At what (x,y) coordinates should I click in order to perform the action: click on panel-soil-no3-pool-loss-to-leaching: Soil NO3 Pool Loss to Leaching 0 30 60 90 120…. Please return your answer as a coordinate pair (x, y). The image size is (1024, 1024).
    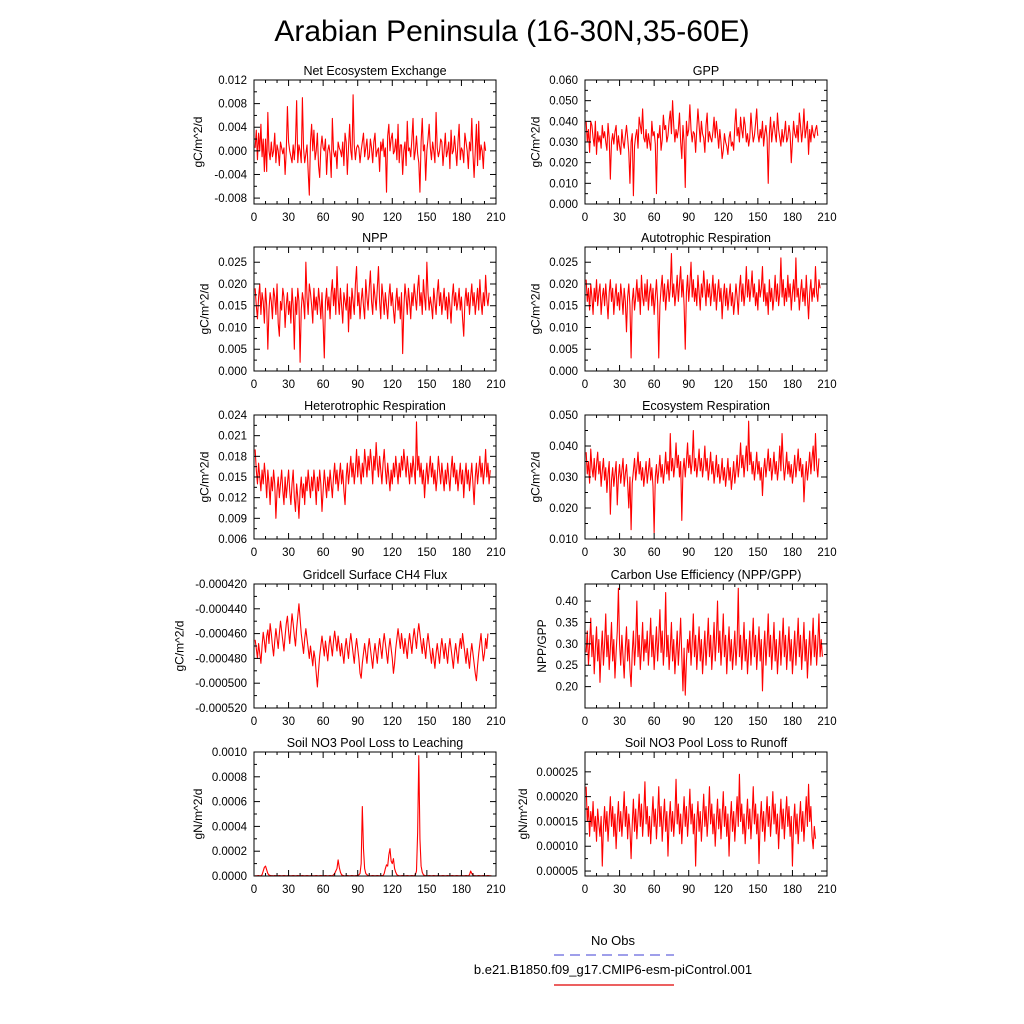
    Looking at the image, I should click on (348, 816).